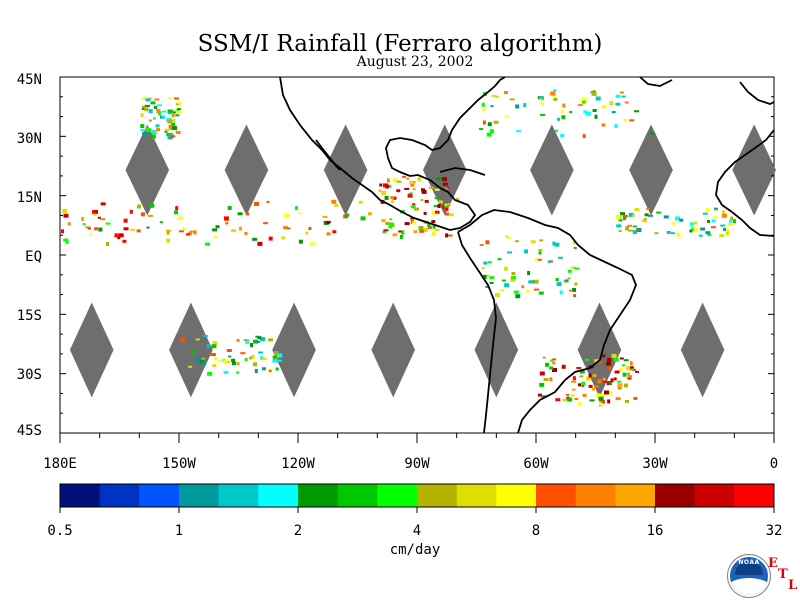 The image size is (800, 600). Describe the element at coordinates (400, 44) in the screenshot. I see `chart-title: SSM/I Rainfall (Ferraro algorithm)` at that location.